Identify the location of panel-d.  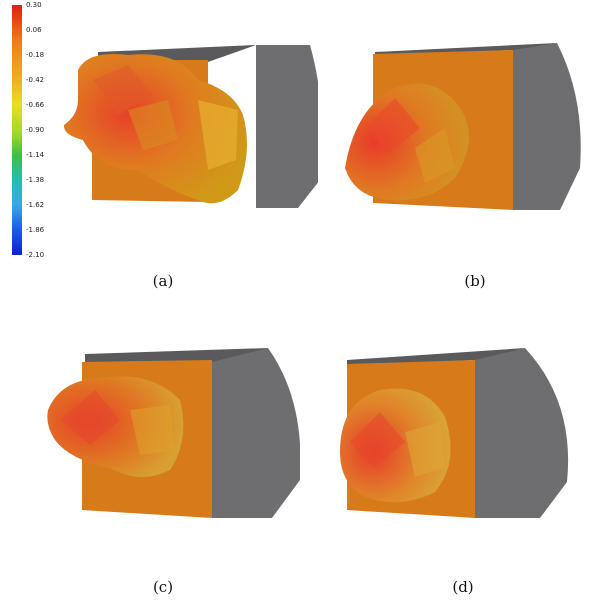
(465, 442).